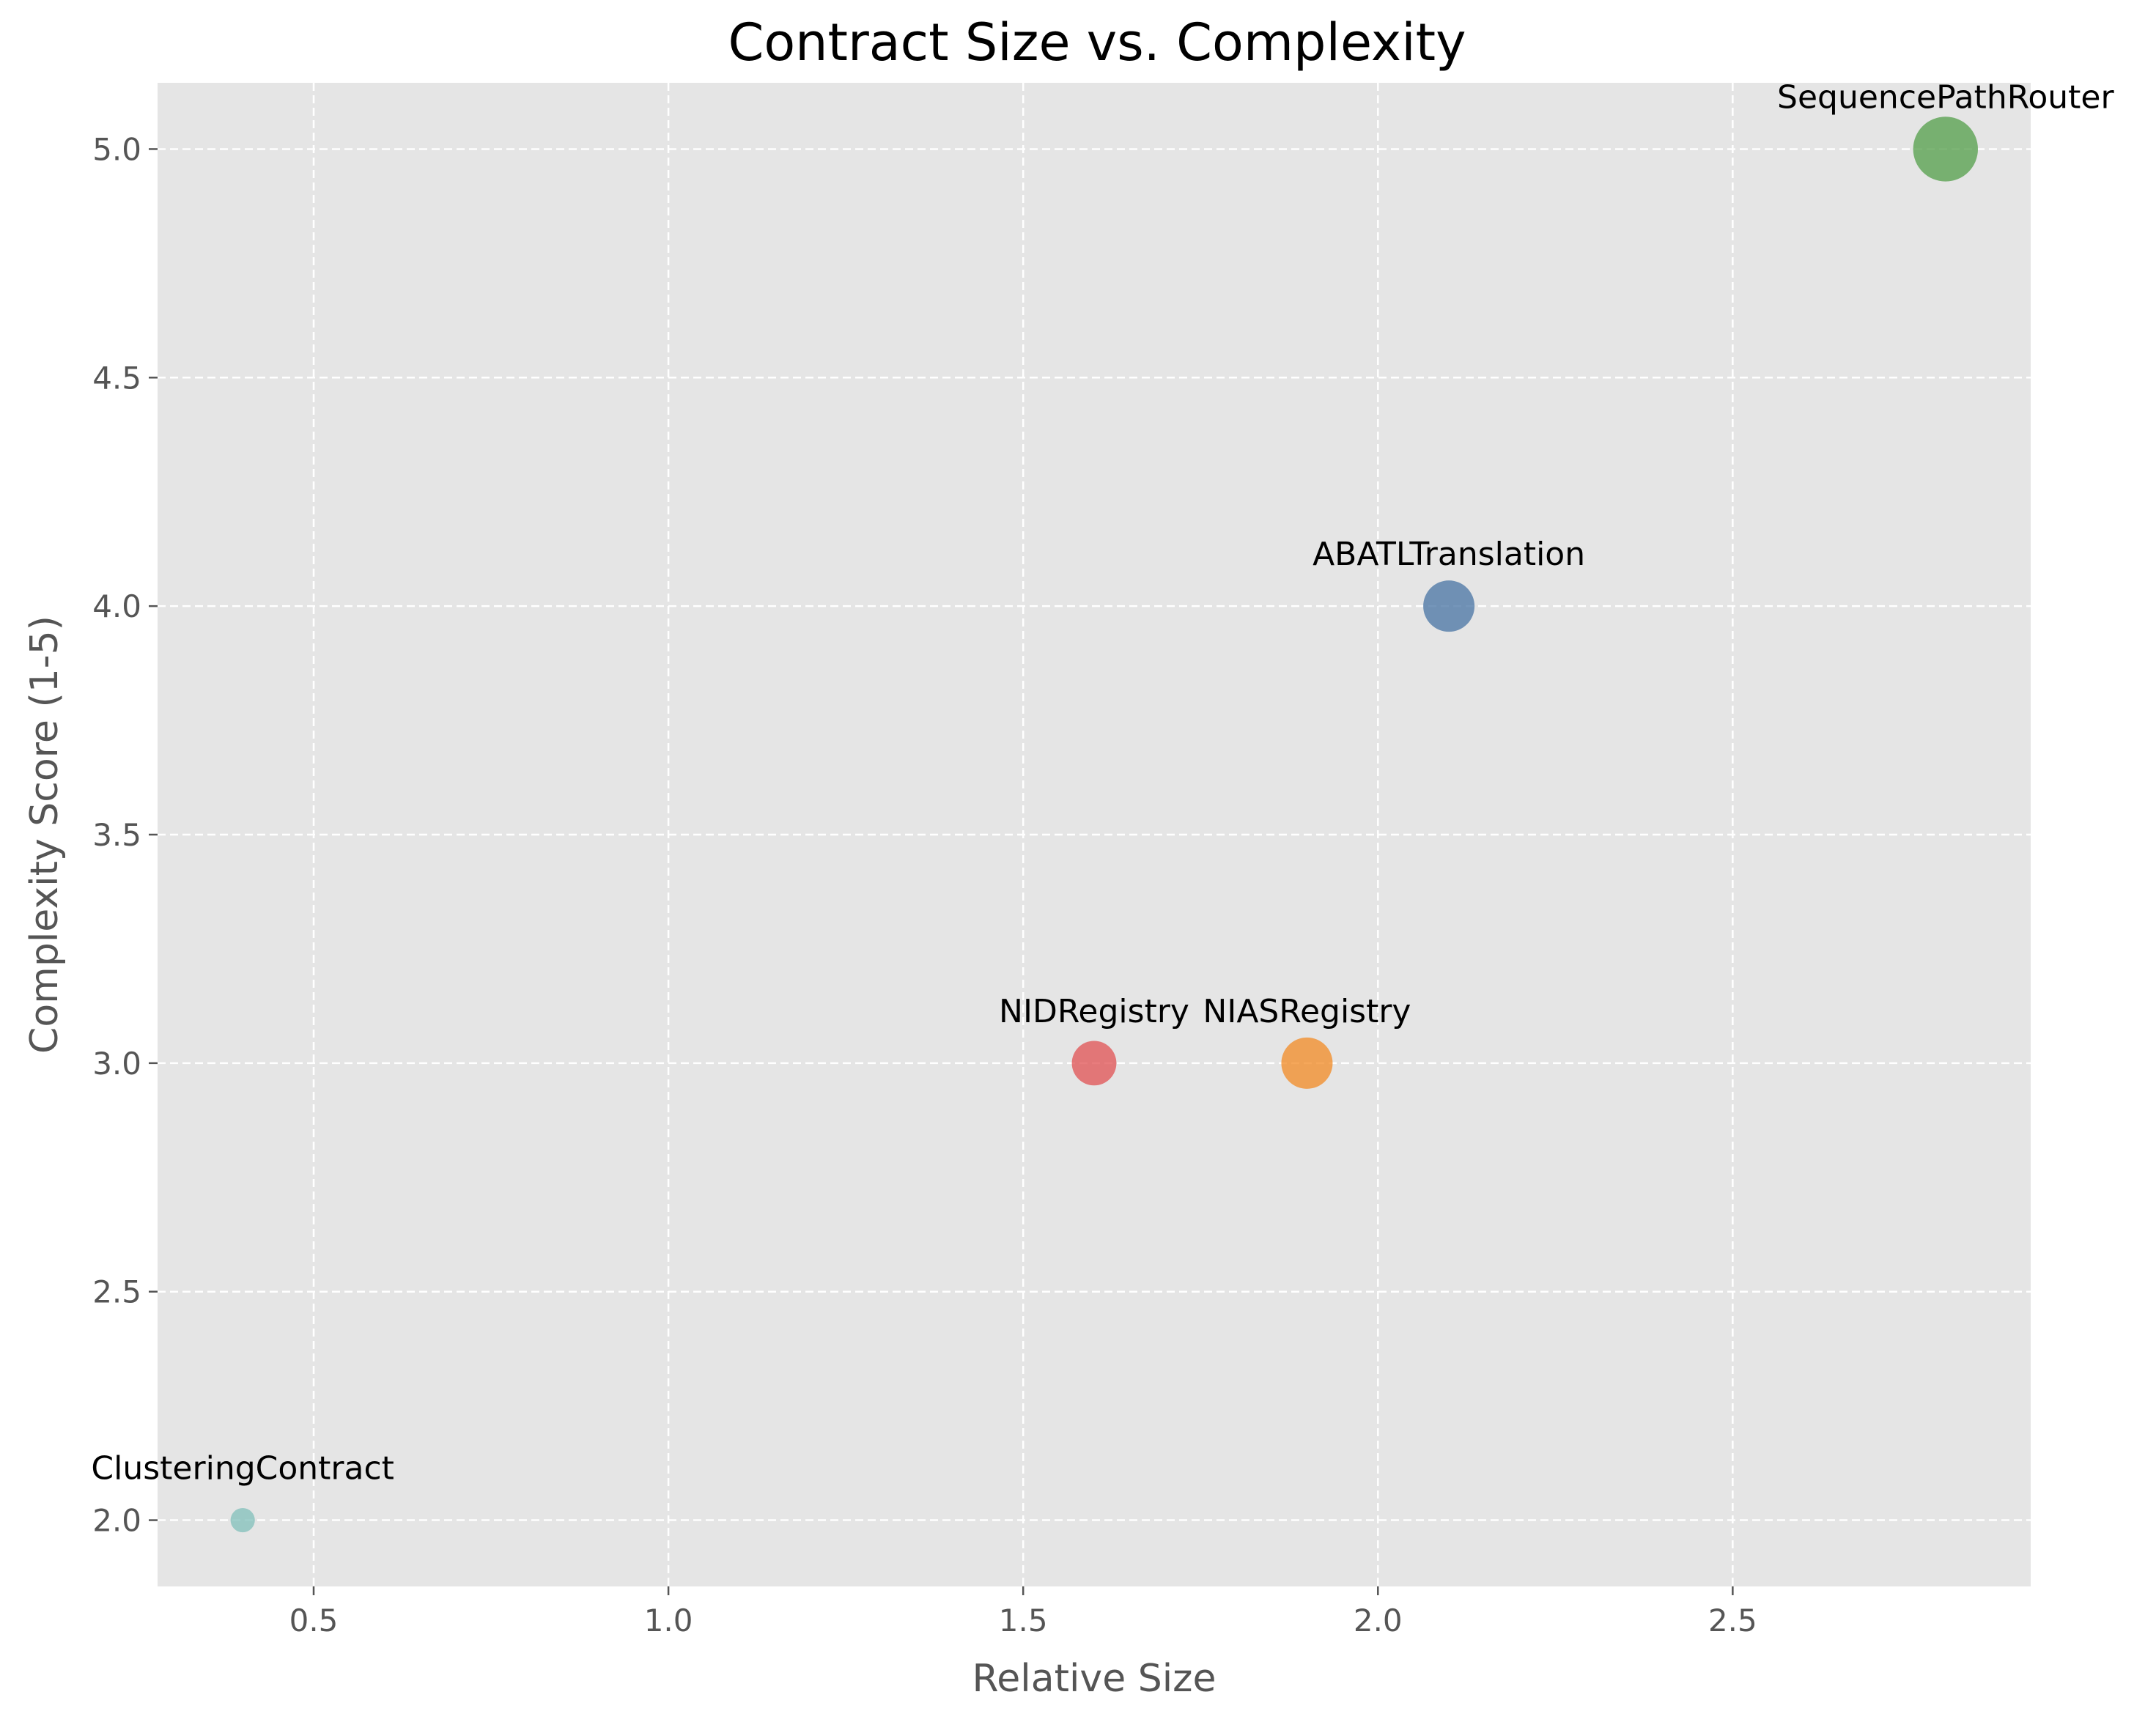  What do you see at coordinates (116, 1521) in the screenshot?
I see `y-tick-label: 2.0` at bounding box center [116, 1521].